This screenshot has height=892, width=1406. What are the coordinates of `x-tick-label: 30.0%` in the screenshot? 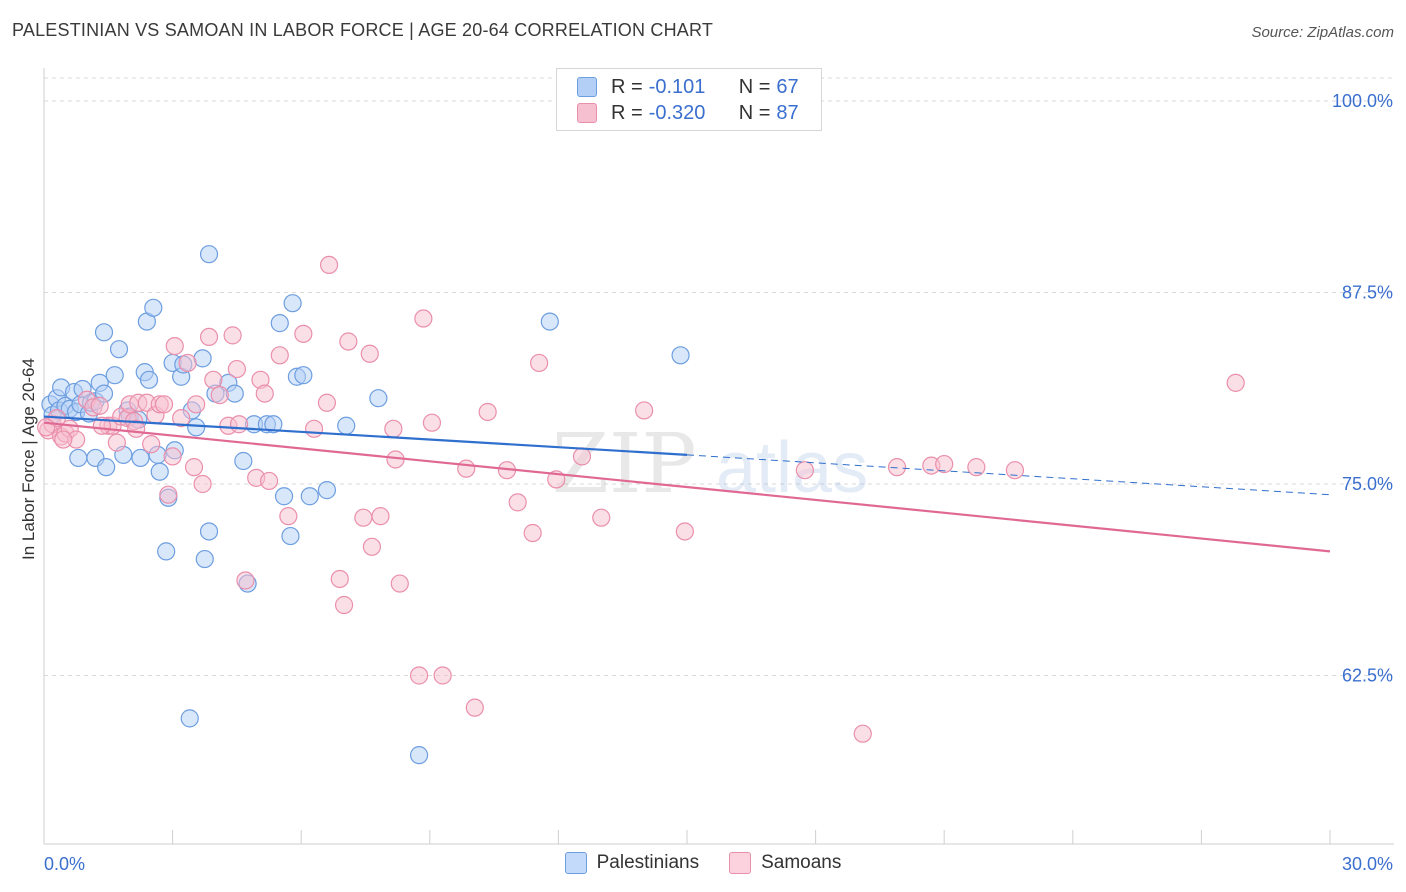 It's located at (1367, 864).